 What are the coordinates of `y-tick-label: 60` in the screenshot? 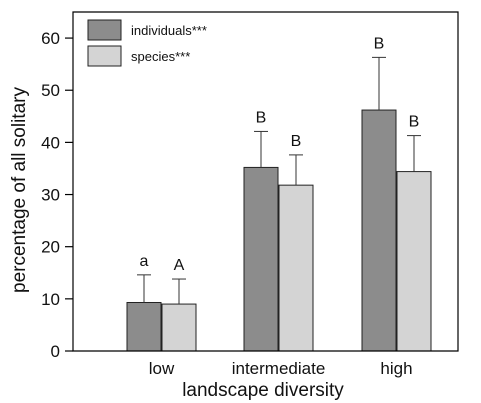 It's located at (50, 38).